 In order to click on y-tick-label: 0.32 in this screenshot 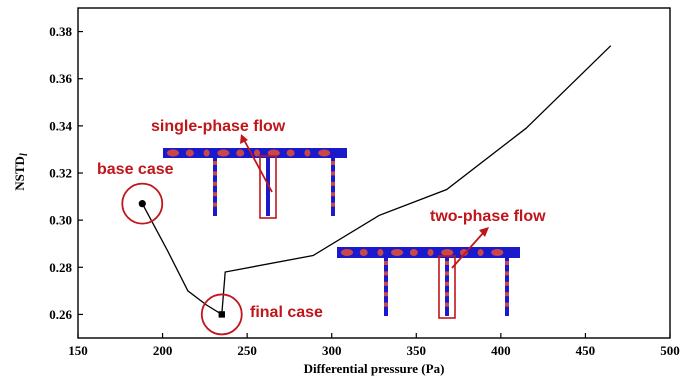, I will do `click(60, 173)`.